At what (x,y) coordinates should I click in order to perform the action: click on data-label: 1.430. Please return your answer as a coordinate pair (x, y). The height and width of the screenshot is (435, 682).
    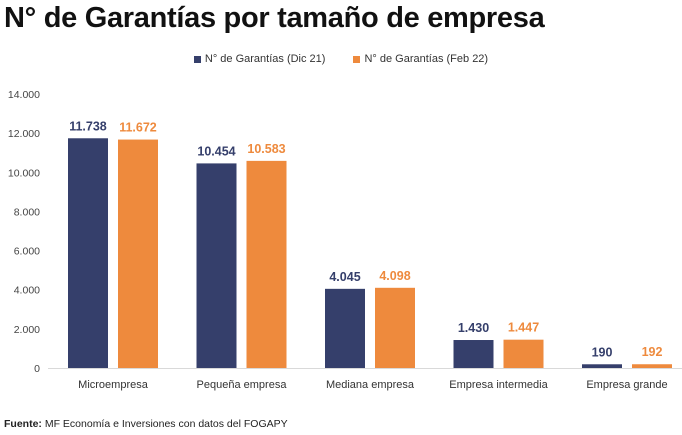
    Looking at the image, I should click on (473, 328).